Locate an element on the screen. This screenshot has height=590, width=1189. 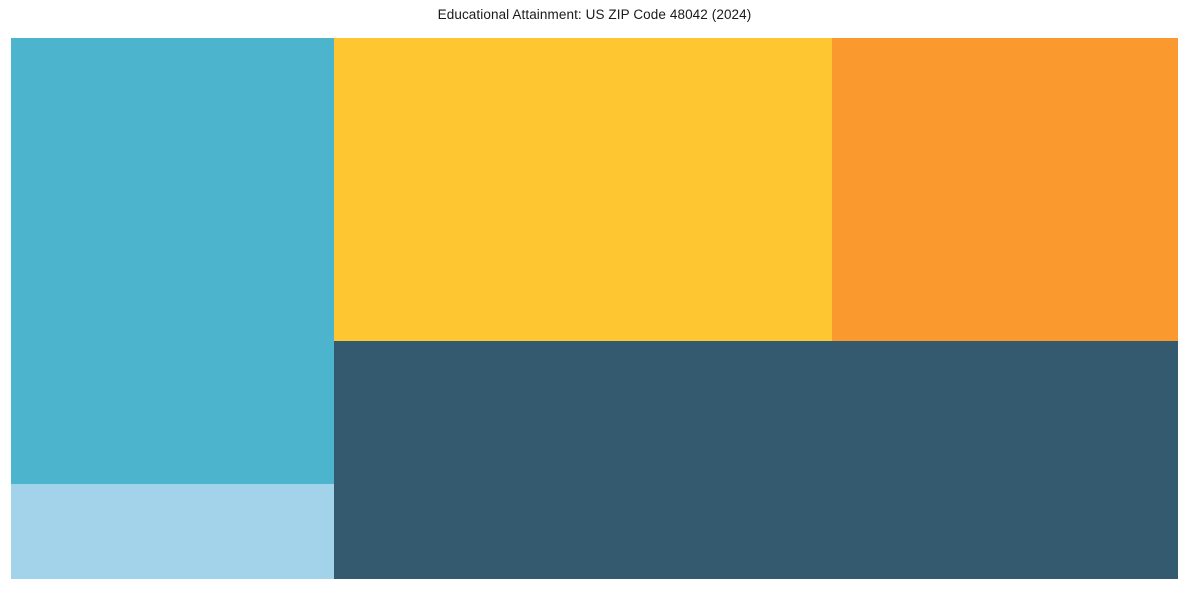
treemap-tile-associate-degree: Associate degree is located at coordinates (172, 531).